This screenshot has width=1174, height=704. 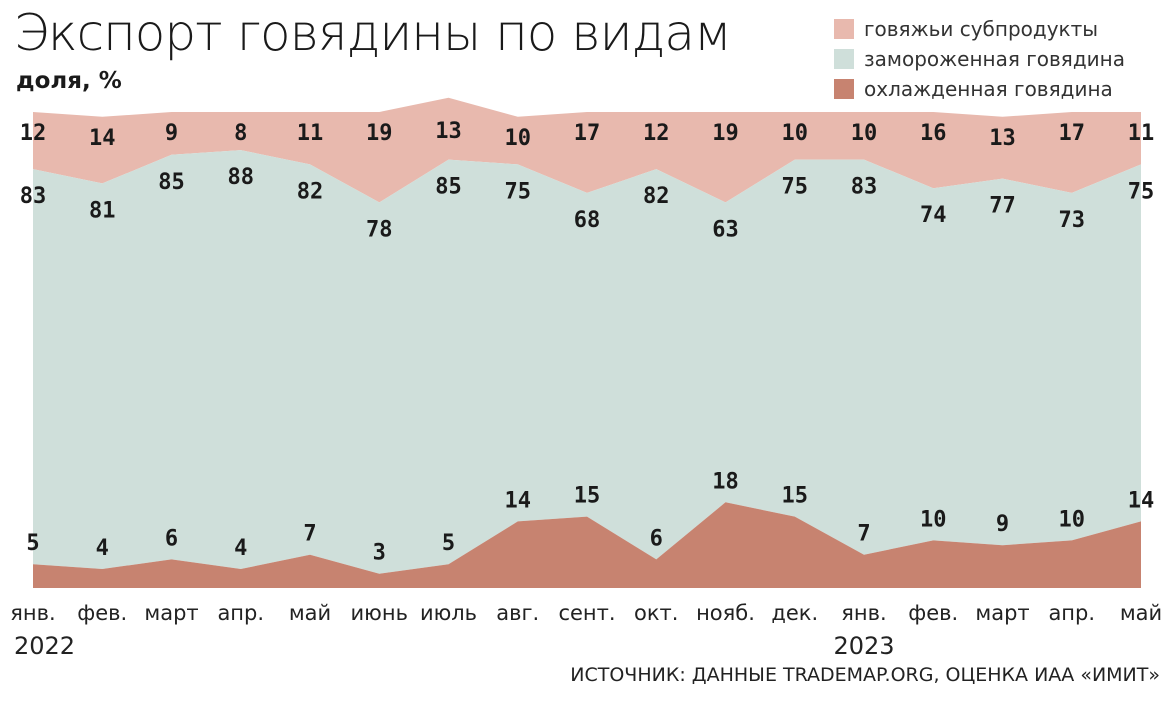 What do you see at coordinates (988, 89) in the screenshot?
I see `legend-label-chilled: охлажденная говядина` at bounding box center [988, 89].